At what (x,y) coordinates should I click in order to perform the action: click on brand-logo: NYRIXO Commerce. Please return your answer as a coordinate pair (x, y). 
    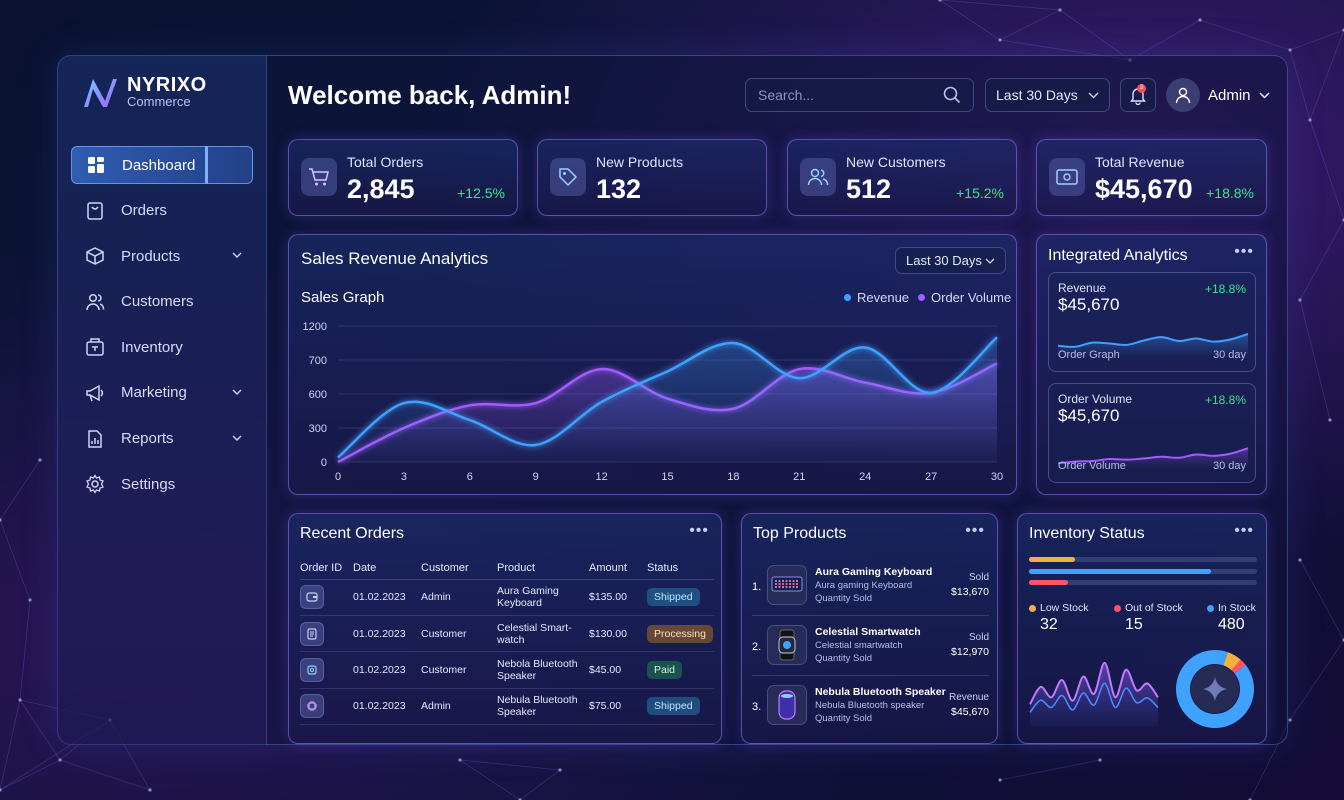
    Looking at the image, I should click on (144, 92).